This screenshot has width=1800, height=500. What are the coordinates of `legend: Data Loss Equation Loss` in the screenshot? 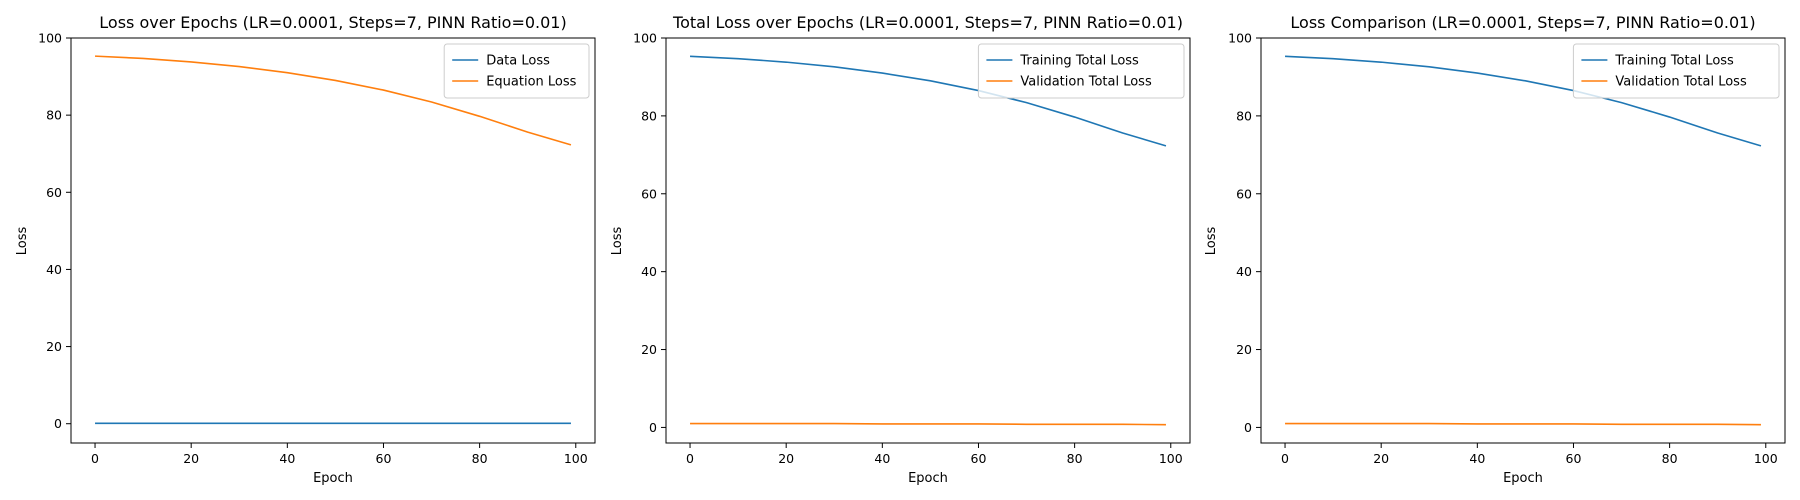 It's located at (516, 71).